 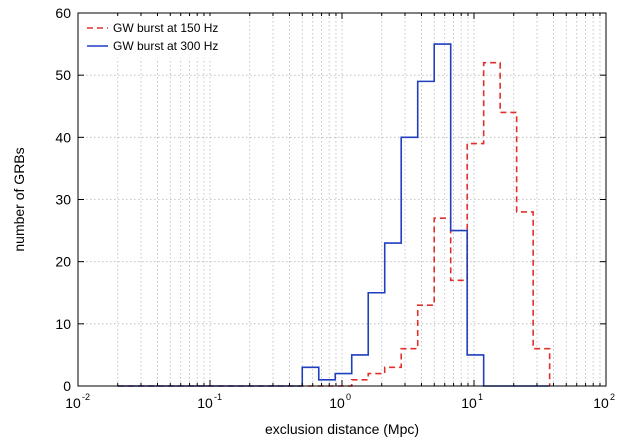 What do you see at coordinates (218, 397) in the screenshot?
I see `x-tick-exponent: -1` at bounding box center [218, 397].